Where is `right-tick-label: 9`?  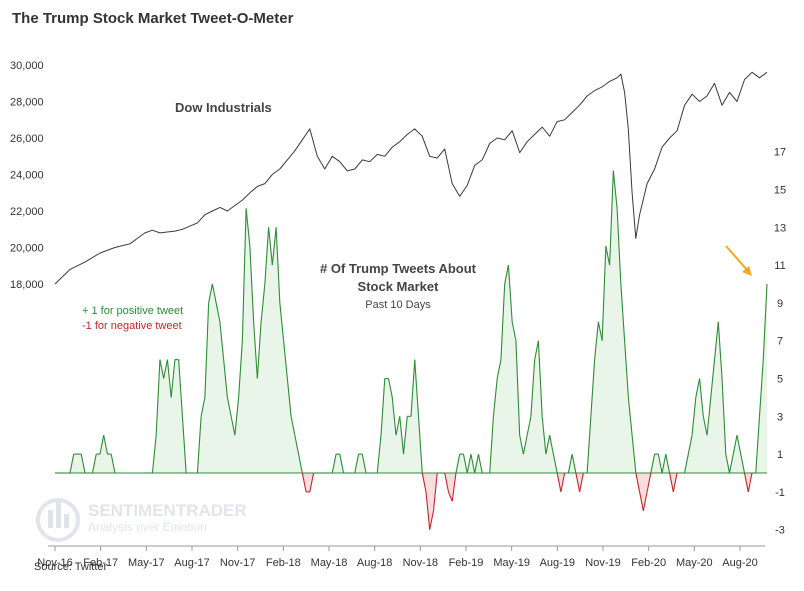
right-tick-label: 9 is located at coordinates (780, 304).